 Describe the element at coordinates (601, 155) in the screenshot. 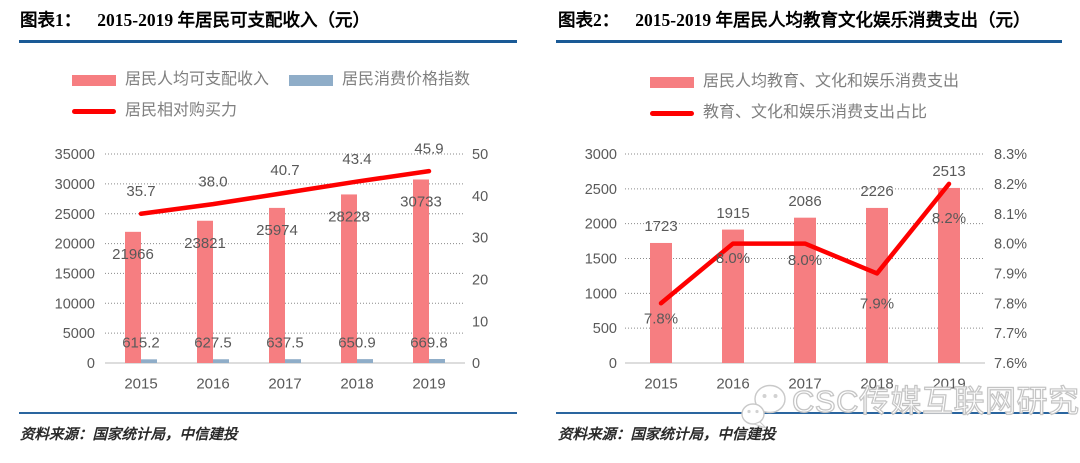

I see `left-axis-tick-label: 3000` at that location.